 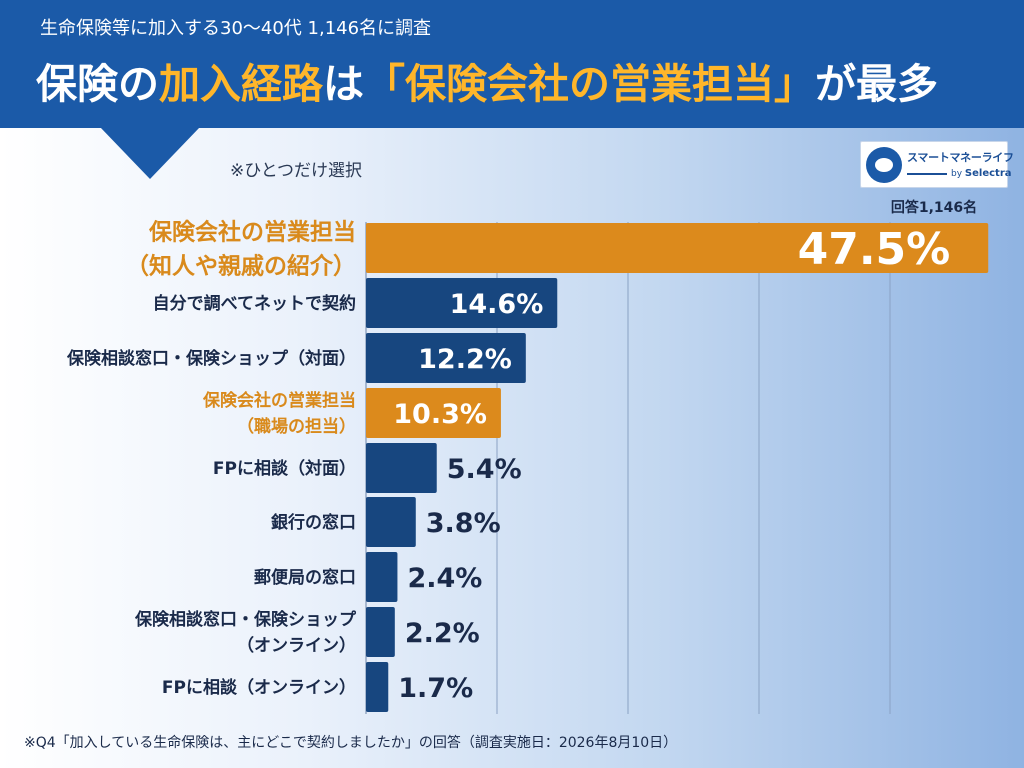 What do you see at coordinates (97, 84) in the screenshot?
I see `title-part-1: 保険の` at bounding box center [97, 84].